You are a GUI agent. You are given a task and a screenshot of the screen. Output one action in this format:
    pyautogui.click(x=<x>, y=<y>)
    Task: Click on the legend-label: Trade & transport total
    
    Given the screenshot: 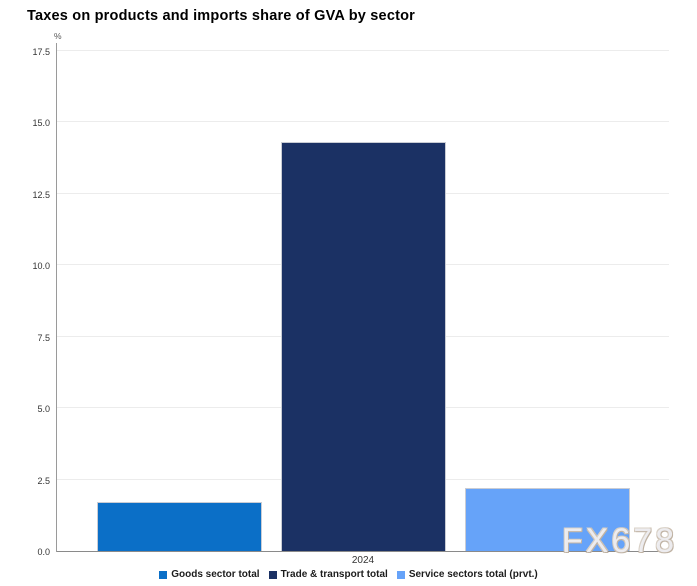 What is the action you would take?
    pyautogui.click(x=334, y=574)
    